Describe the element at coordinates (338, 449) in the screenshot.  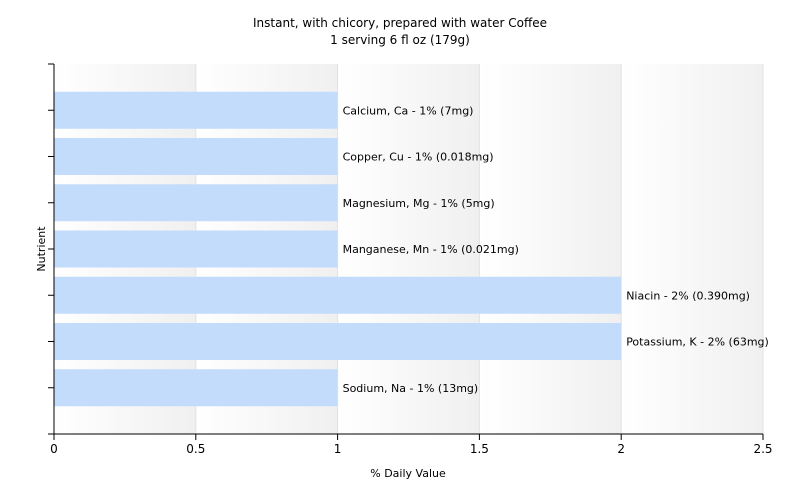
I see `x-tick-label: 1` at that location.